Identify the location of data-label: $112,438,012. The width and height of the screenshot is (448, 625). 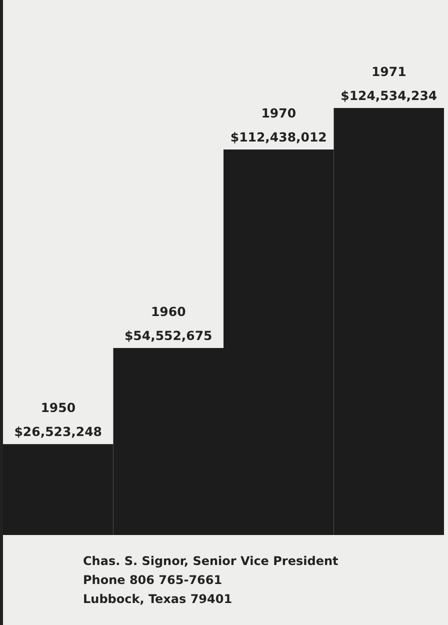
(278, 137).